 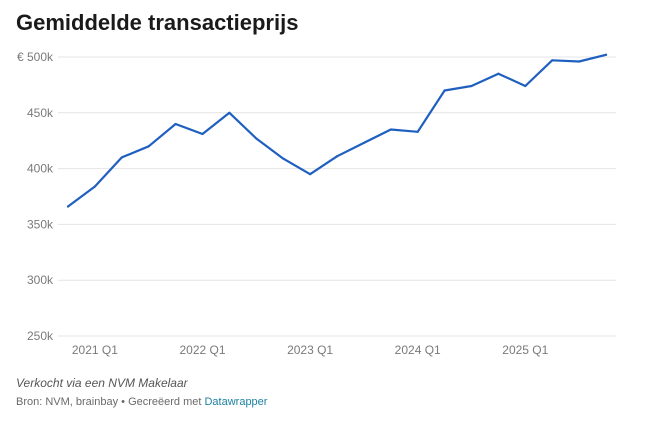 I want to click on y-axis: 250k 300k 350k 400k 450k € 500k, so click(x=35, y=196).